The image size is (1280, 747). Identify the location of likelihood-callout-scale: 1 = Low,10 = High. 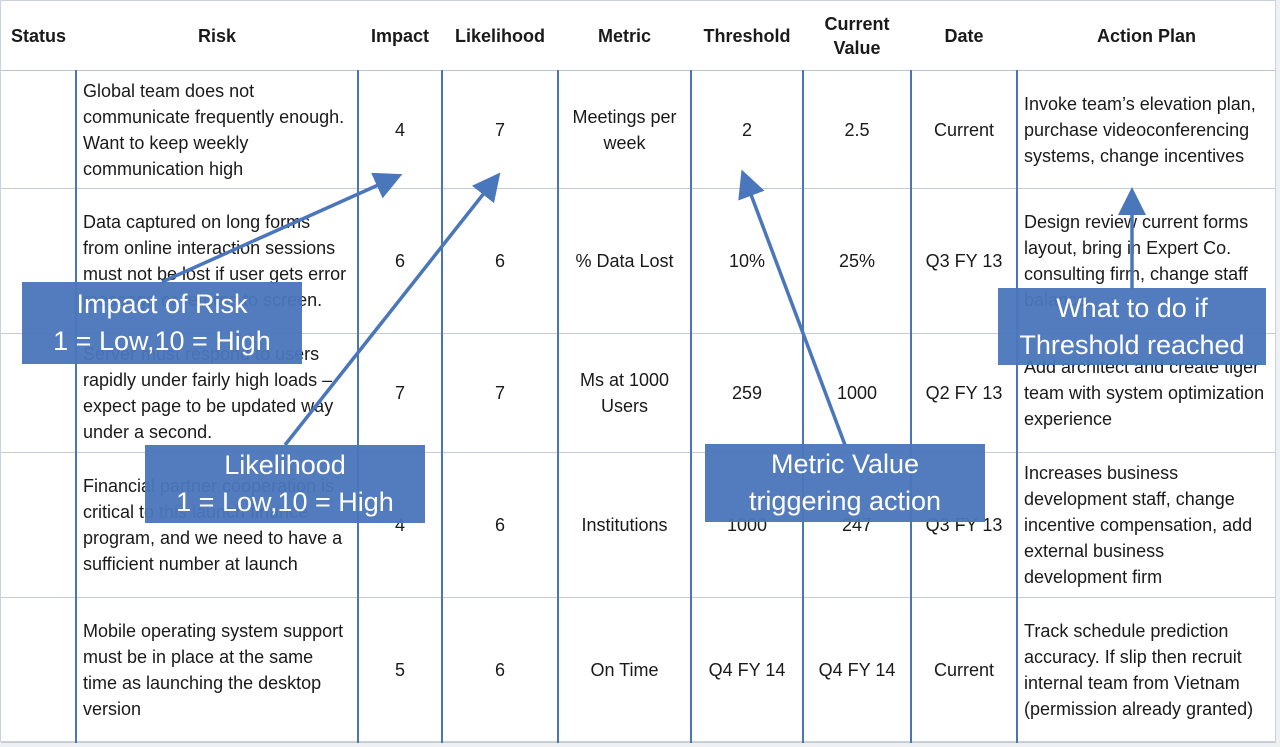
(285, 502).